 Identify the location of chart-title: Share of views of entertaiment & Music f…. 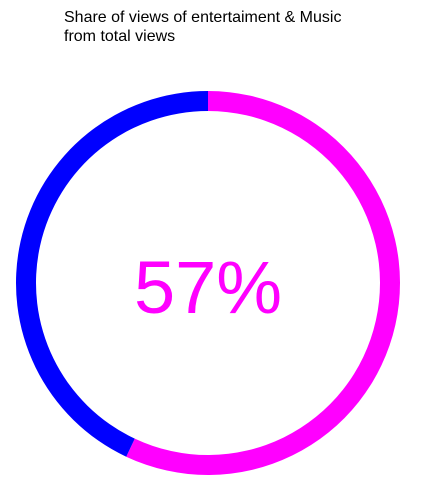
(203, 27).